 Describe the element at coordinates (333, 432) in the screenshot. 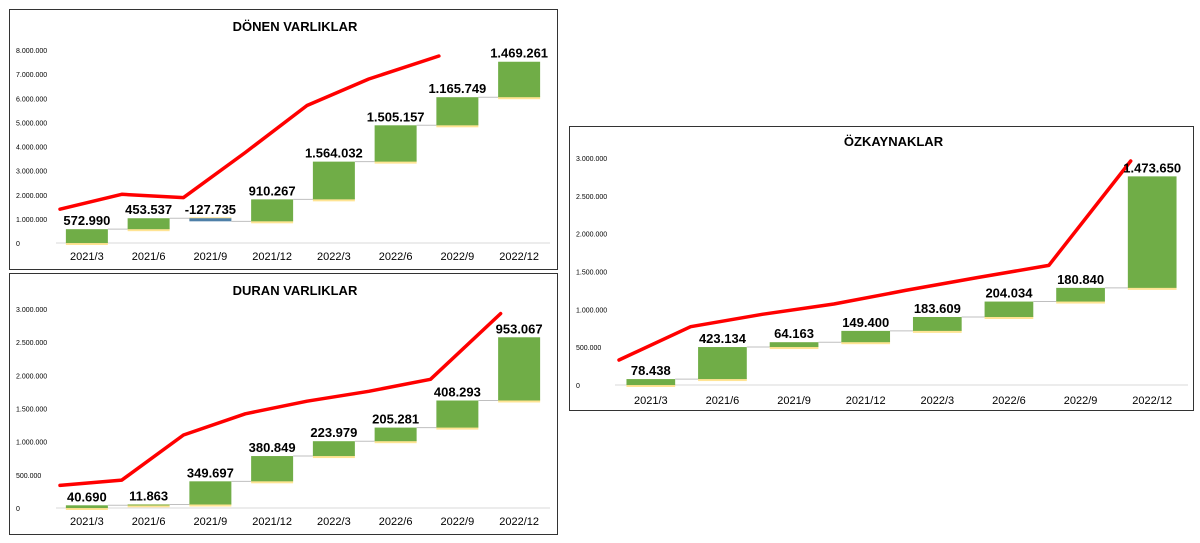

I see `data-label: 223.979` at that location.